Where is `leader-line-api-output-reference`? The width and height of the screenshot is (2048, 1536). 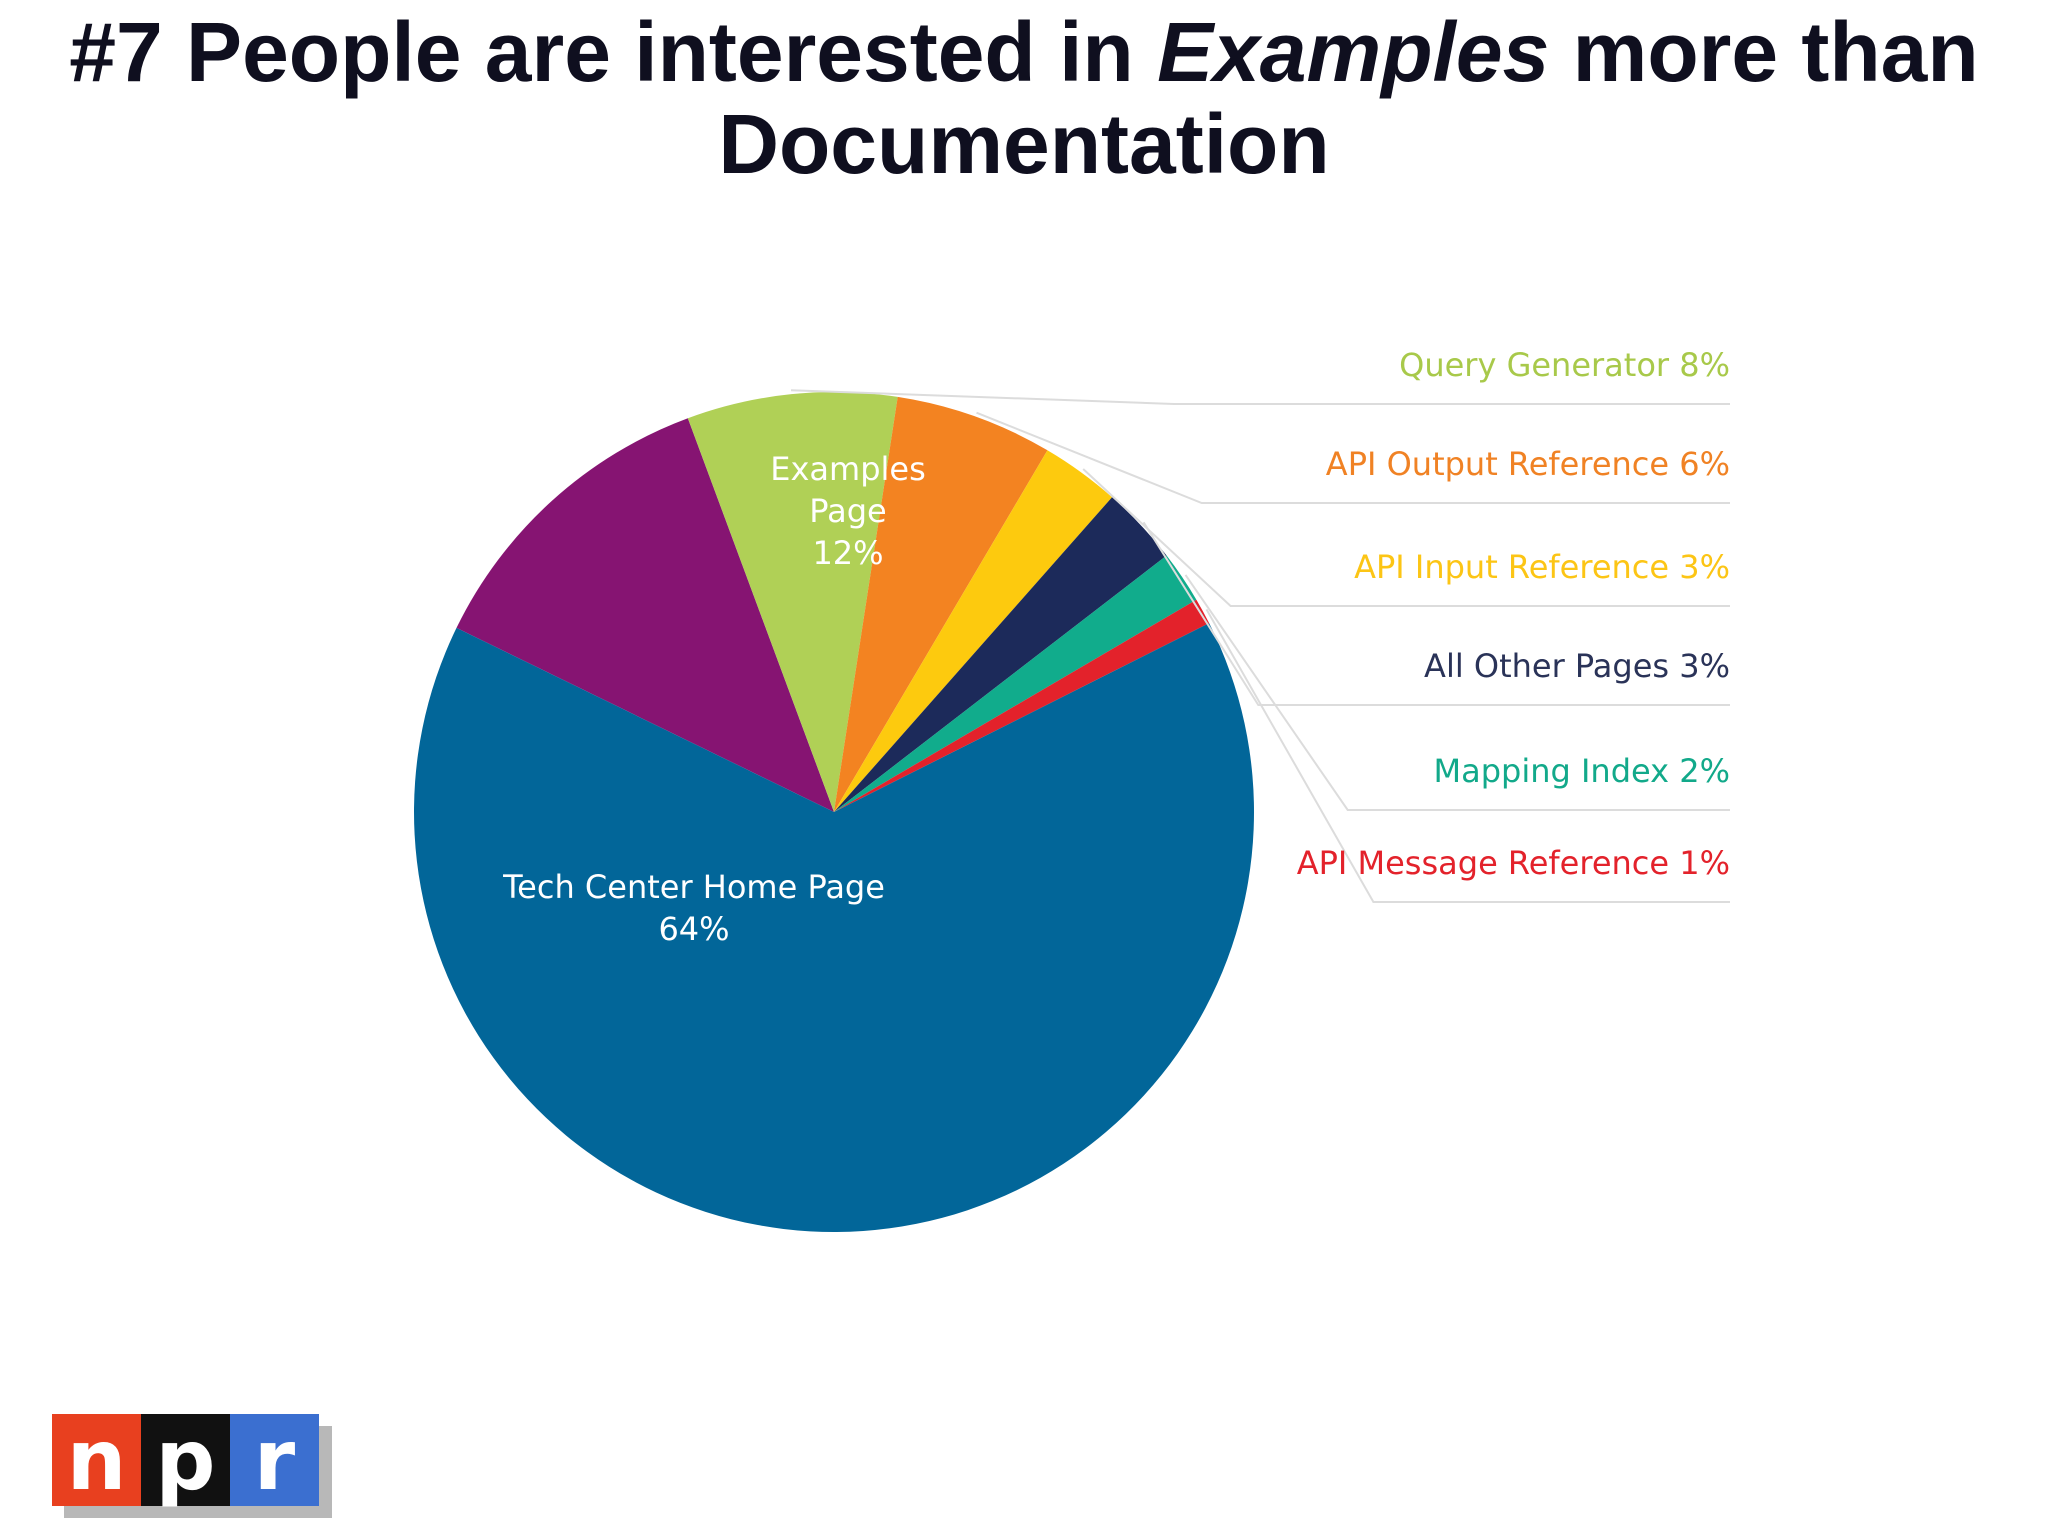
leader-line-api-output-reference is located at coordinates (1353, 457).